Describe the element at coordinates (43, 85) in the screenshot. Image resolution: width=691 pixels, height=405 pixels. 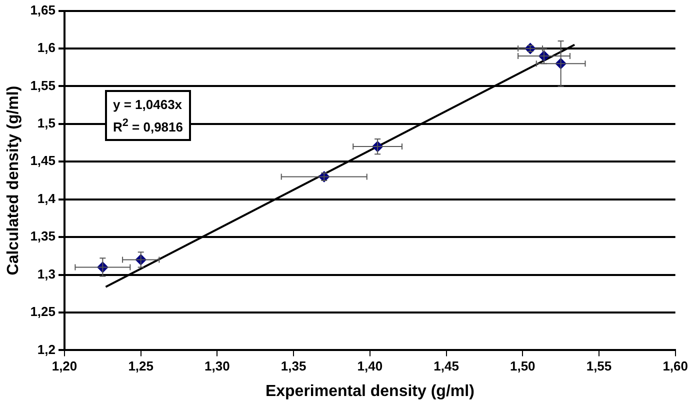
I see `y-tick-label: 1,55` at that location.